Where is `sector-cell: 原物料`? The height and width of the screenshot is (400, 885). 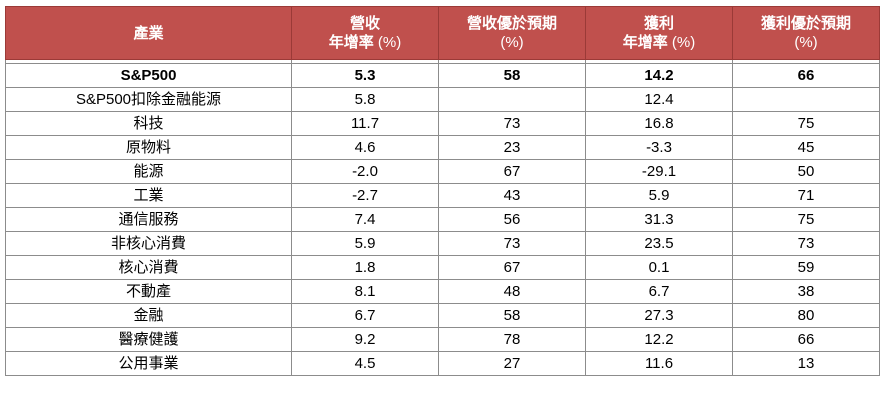
sector-cell: 原物料 is located at coordinates (148, 147).